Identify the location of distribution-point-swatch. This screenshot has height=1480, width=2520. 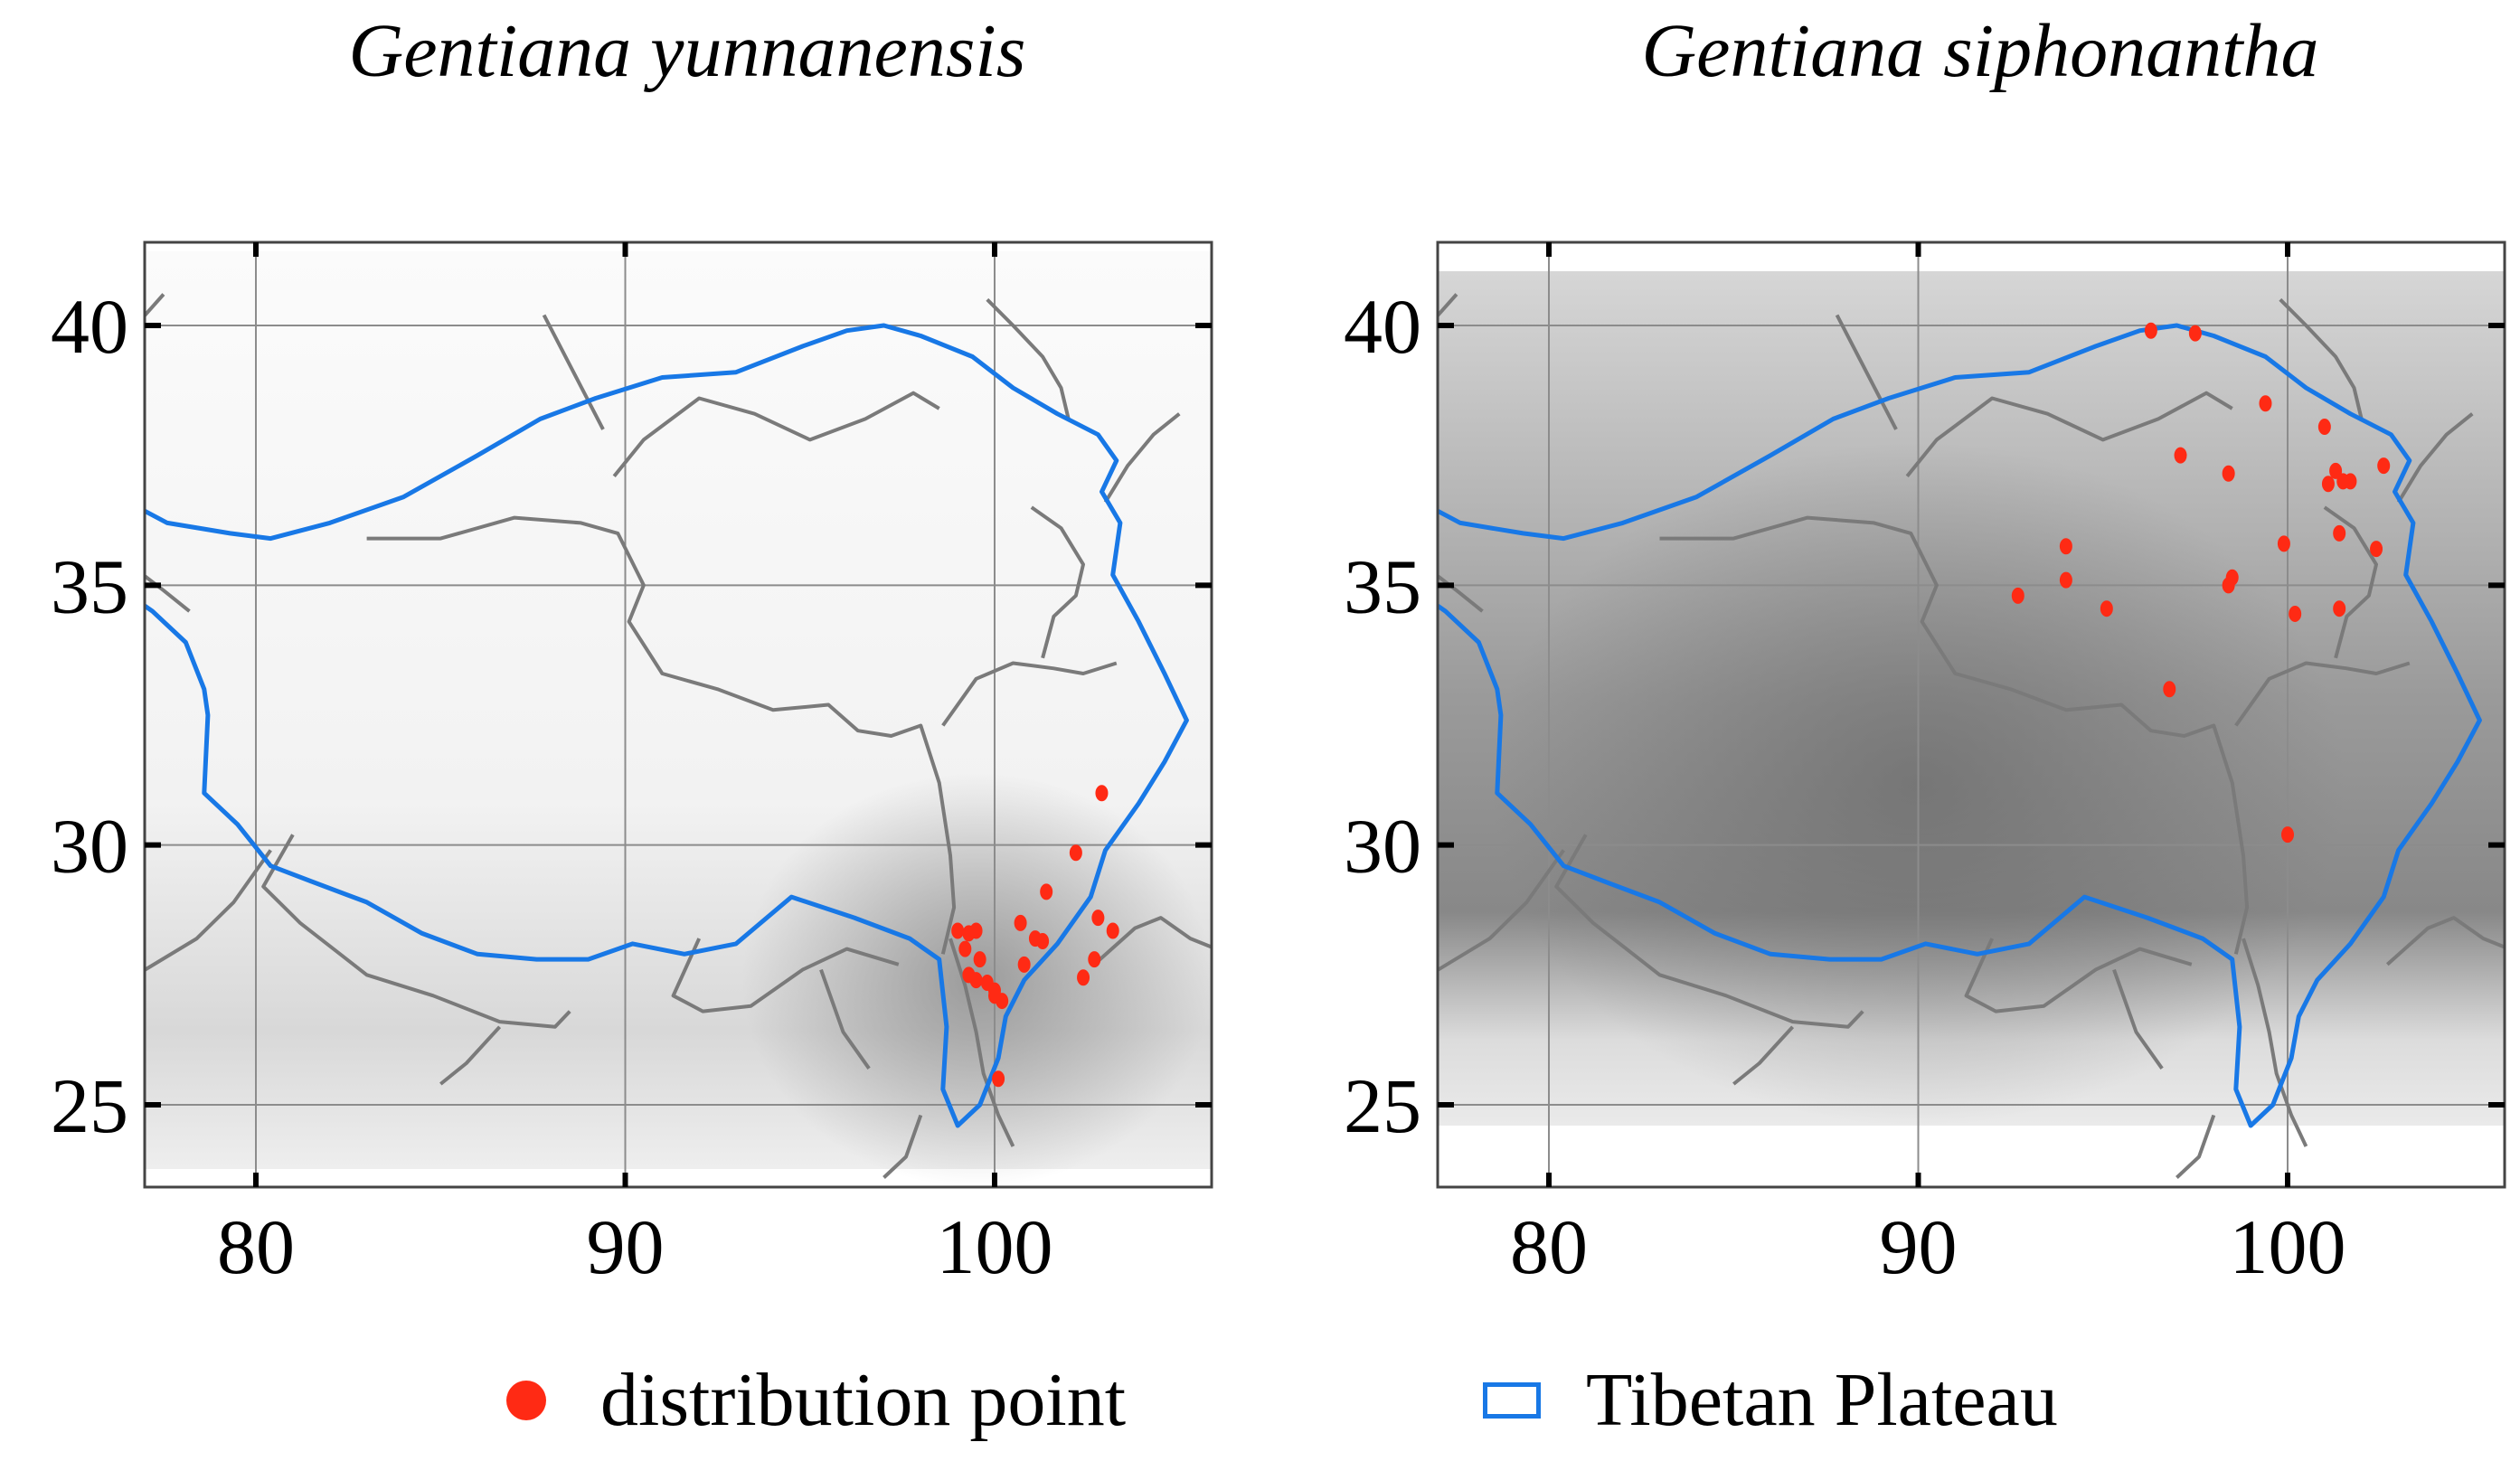
(526, 1400).